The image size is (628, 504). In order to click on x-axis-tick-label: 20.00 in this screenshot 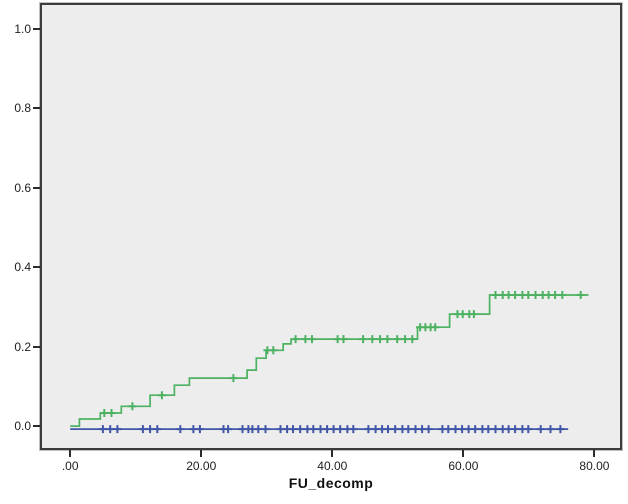, I will do `click(201, 466)`.